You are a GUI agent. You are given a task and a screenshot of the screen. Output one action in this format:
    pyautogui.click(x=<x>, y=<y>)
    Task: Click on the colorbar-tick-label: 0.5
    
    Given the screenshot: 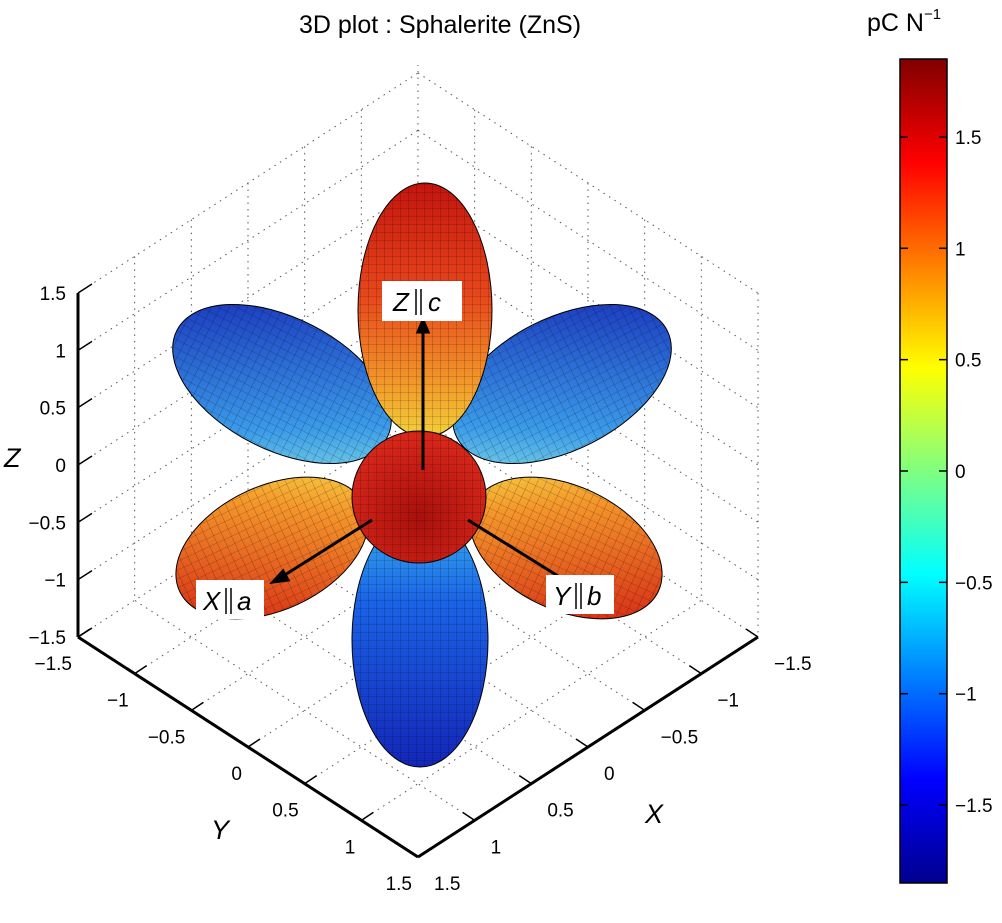 What is the action you would take?
    pyautogui.click(x=968, y=361)
    